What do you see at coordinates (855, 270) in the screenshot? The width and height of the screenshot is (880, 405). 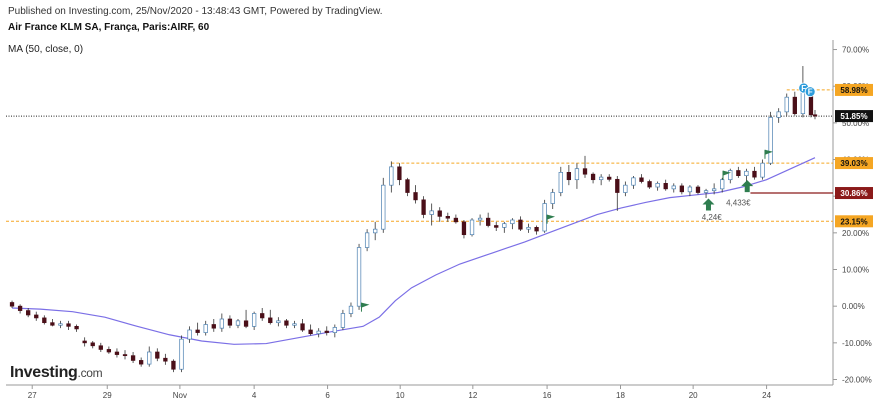 I see `y-tick-label: 10.00%` at bounding box center [855, 270].